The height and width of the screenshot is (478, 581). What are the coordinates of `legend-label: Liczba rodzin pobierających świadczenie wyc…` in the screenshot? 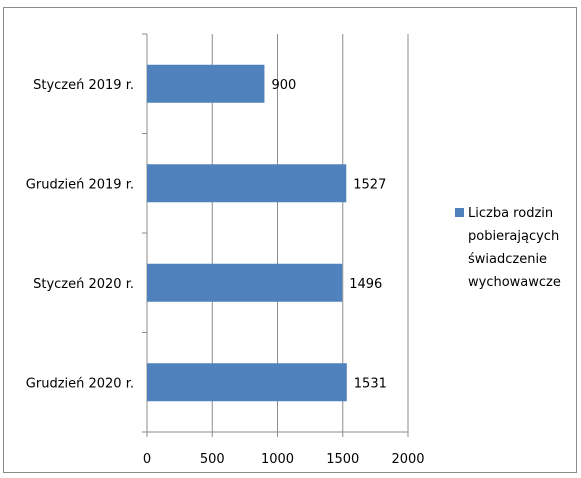 It's located at (514, 248).